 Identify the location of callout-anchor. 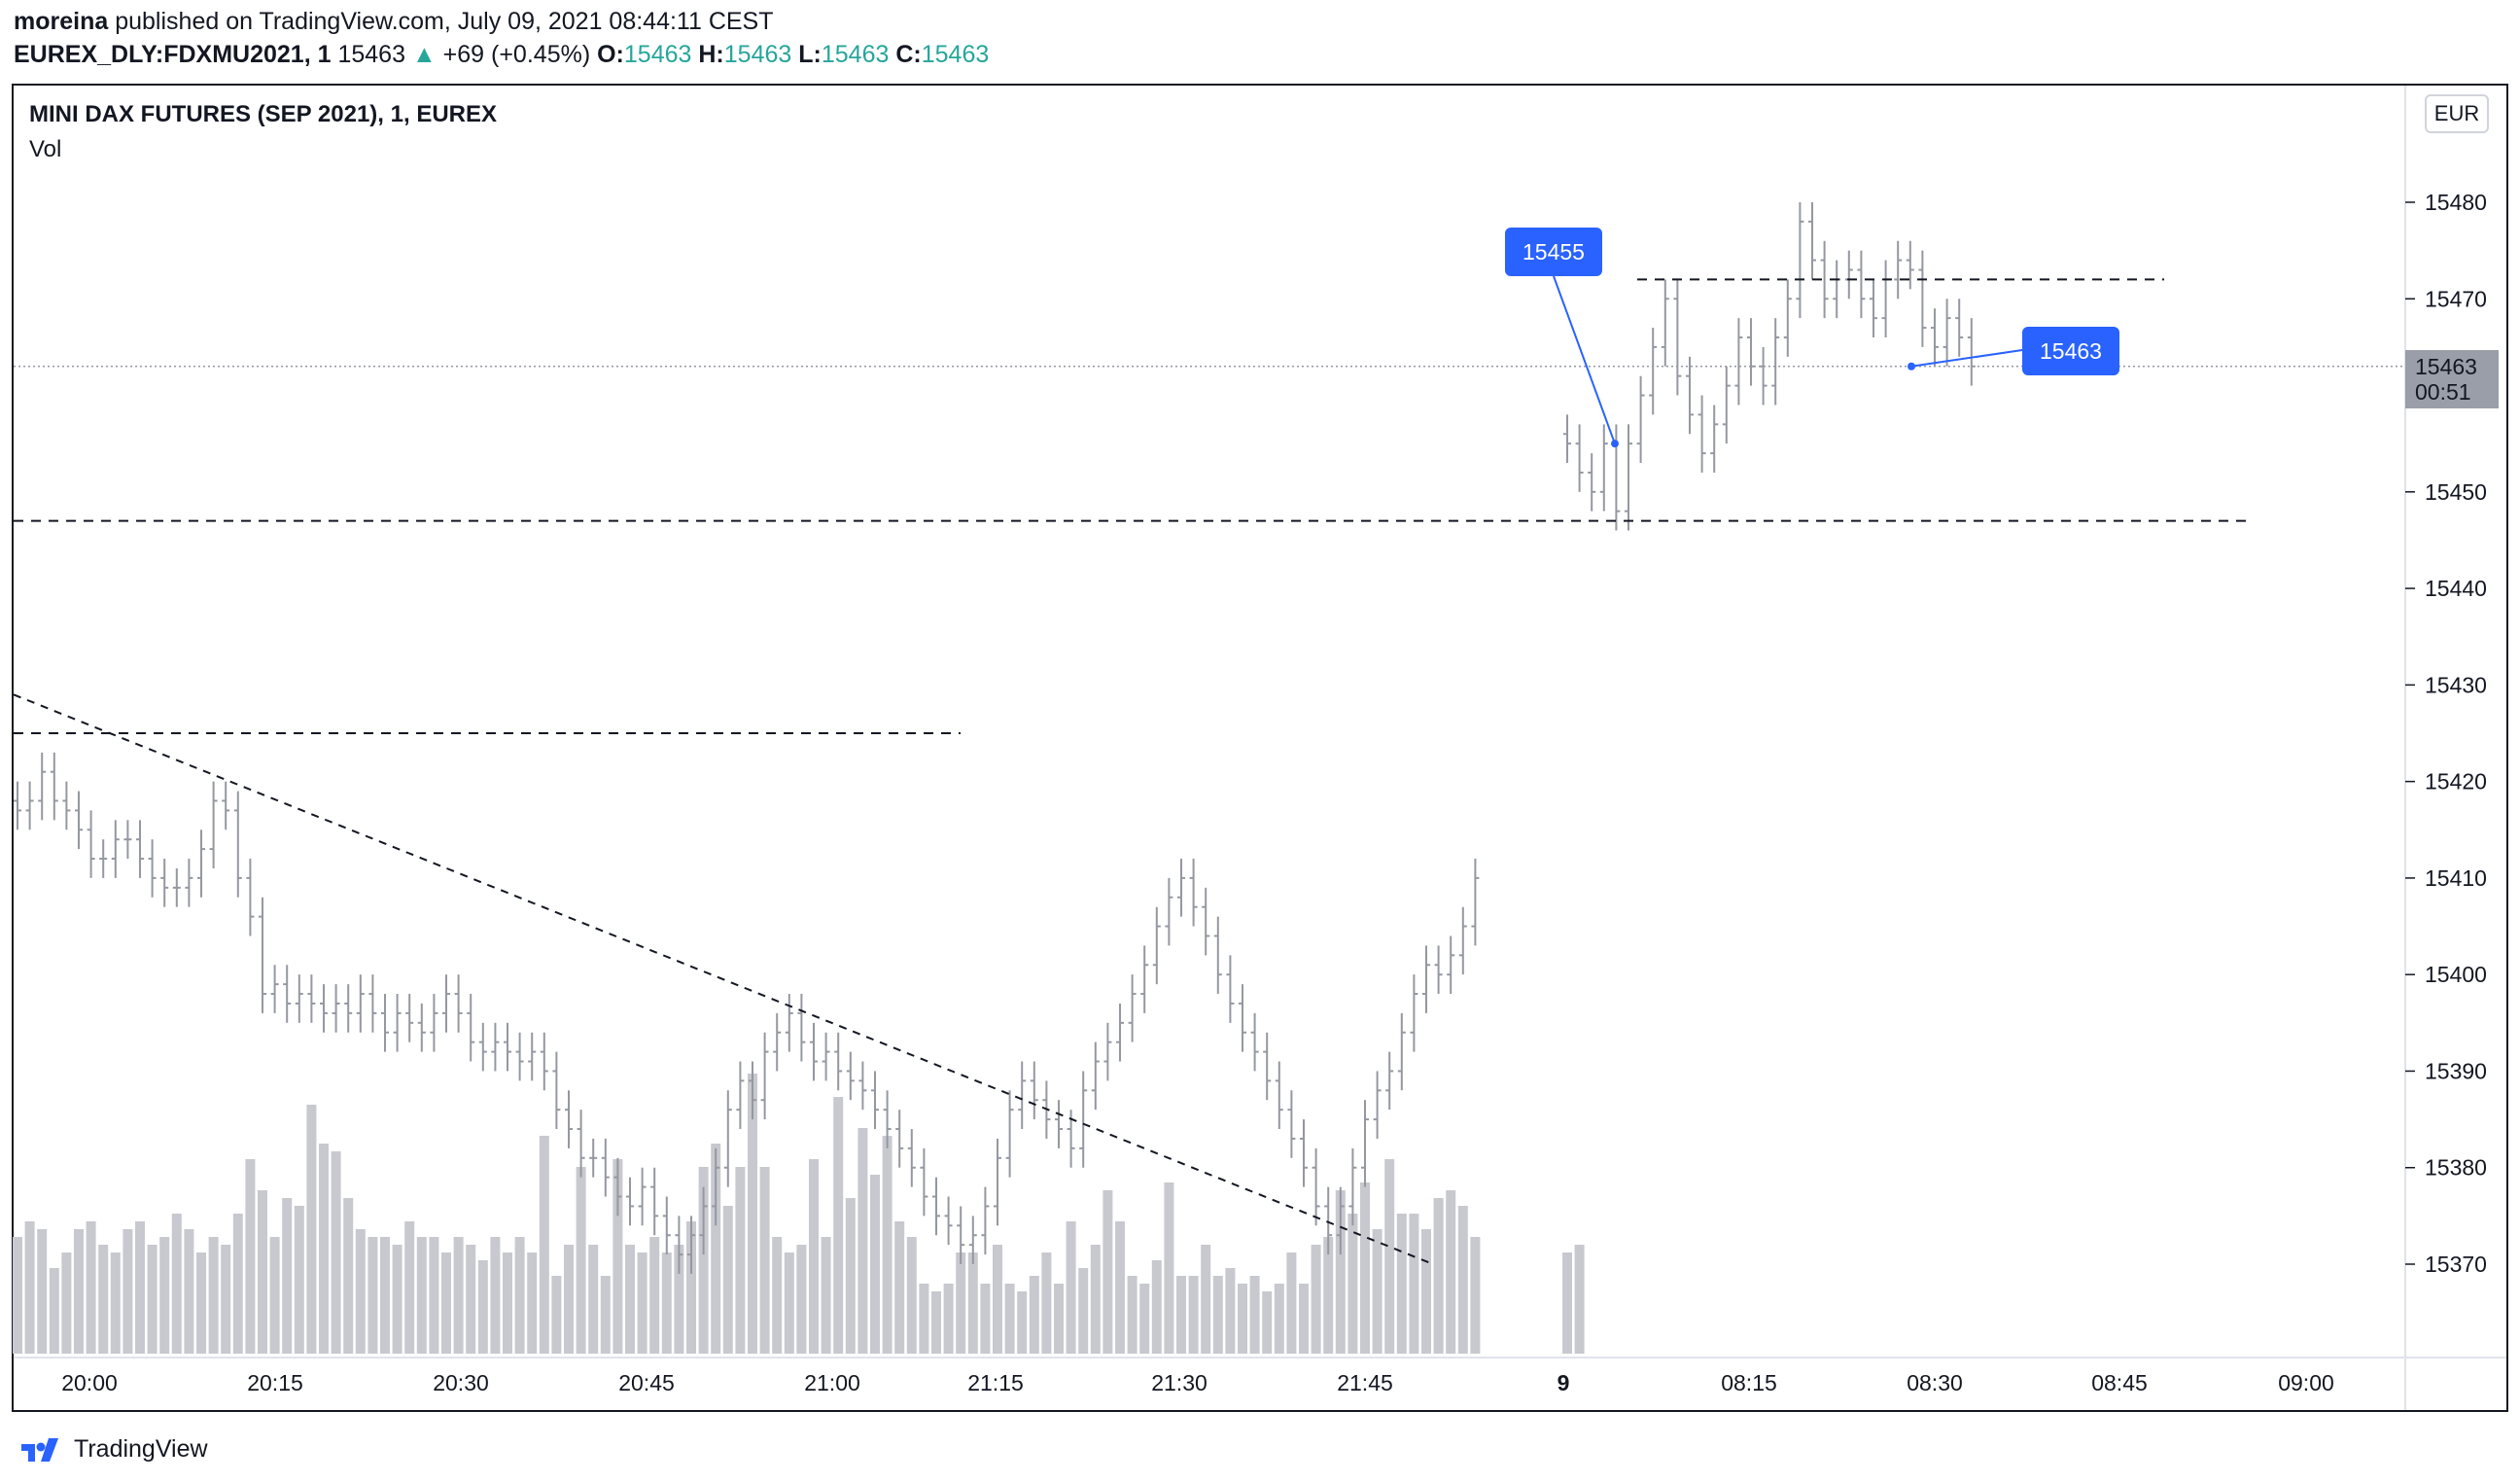
(1911, 366).